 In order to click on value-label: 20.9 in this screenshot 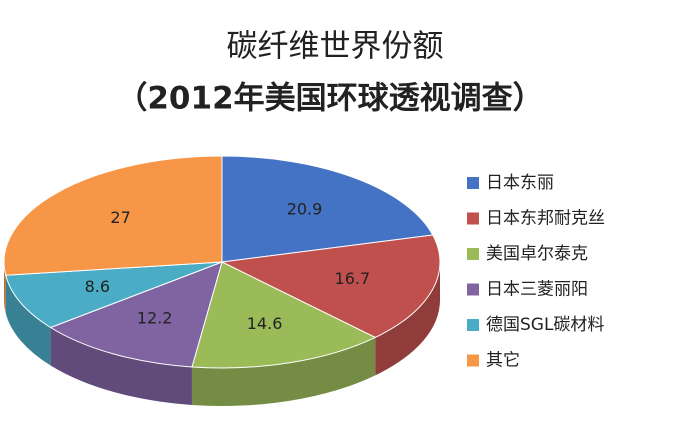, I will do `click(305, 208)`.